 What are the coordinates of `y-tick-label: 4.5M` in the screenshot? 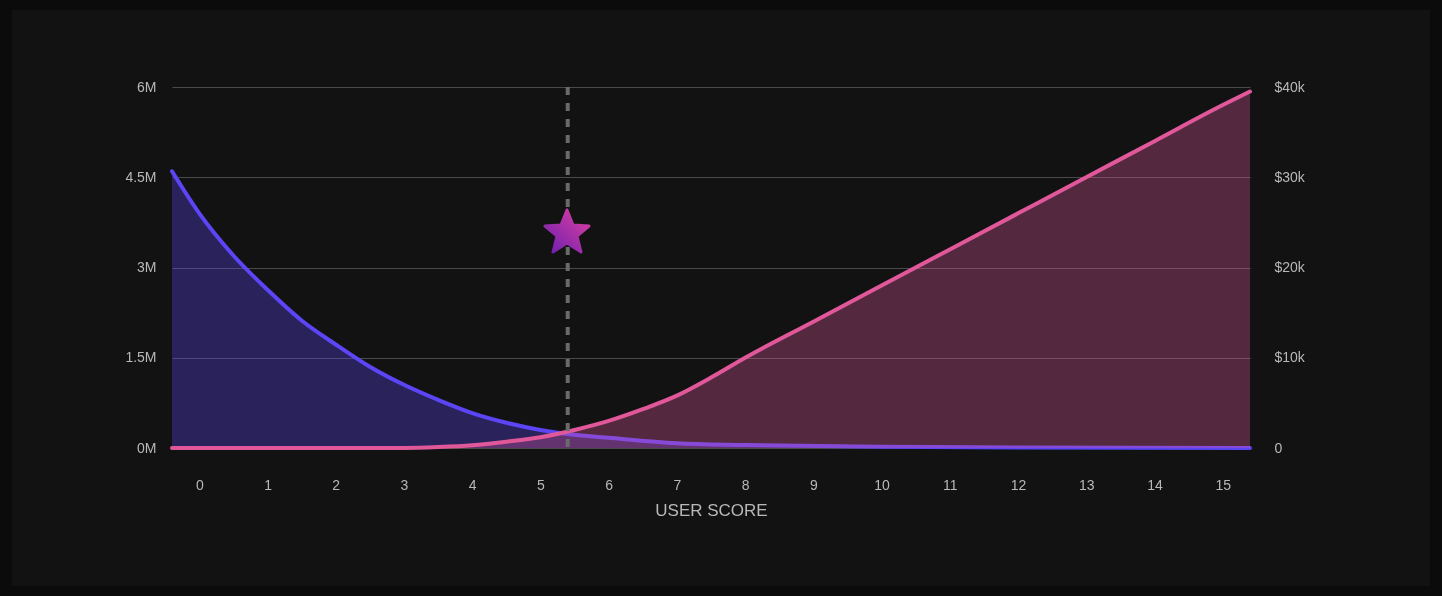 It's located at (141, 176).